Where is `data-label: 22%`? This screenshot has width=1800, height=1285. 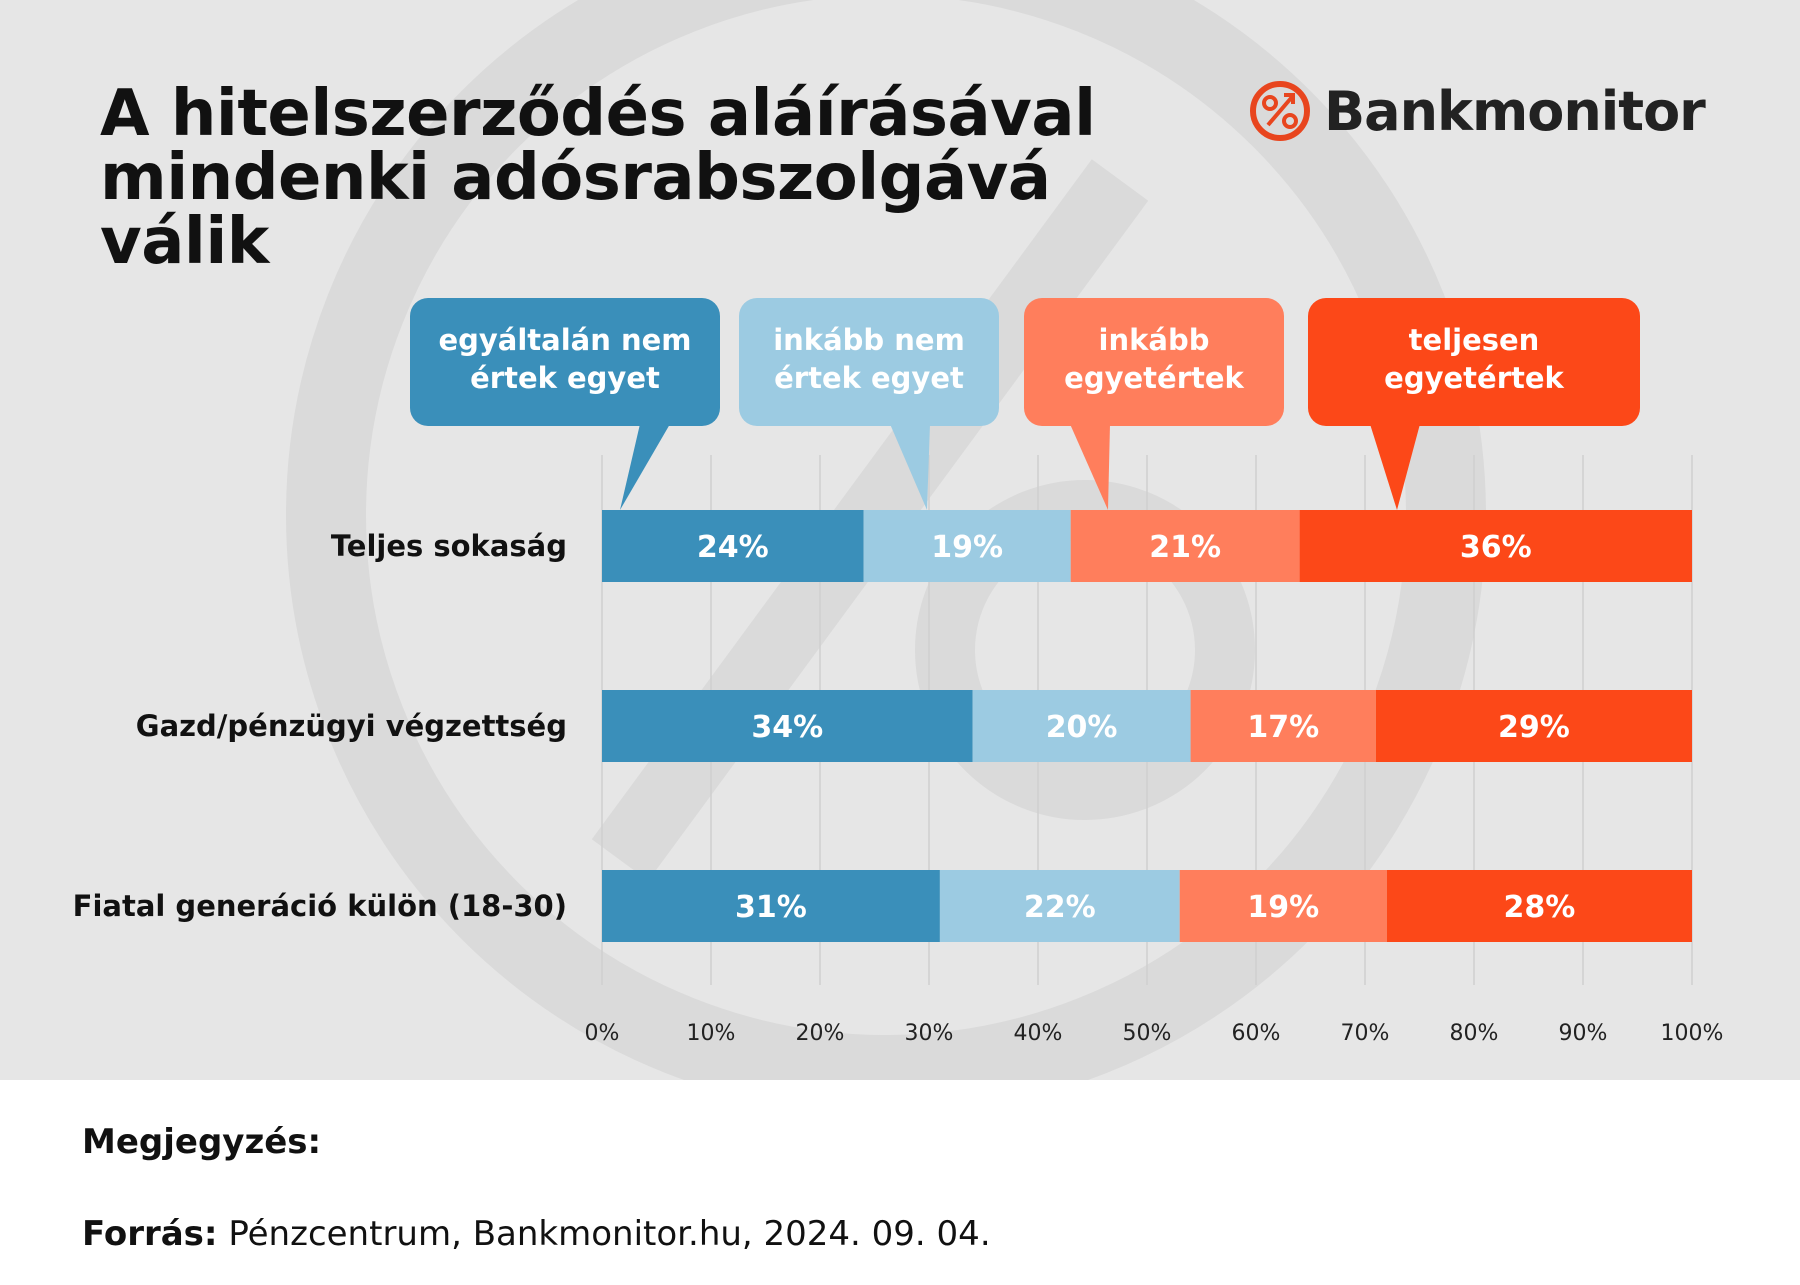 data-label: 22% is located at coordinates (1060, 907).